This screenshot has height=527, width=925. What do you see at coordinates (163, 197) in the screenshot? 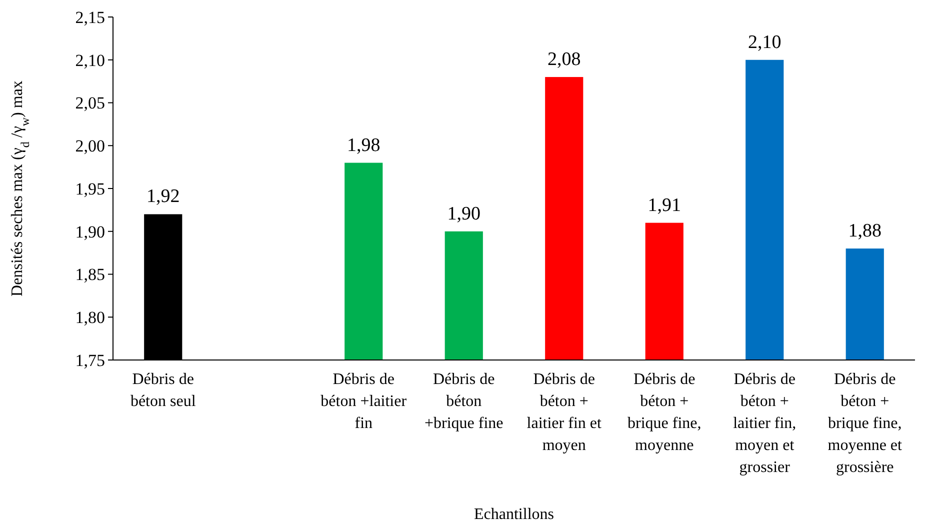
I see `data-label: 1,92` at bounding box center [163, 197].